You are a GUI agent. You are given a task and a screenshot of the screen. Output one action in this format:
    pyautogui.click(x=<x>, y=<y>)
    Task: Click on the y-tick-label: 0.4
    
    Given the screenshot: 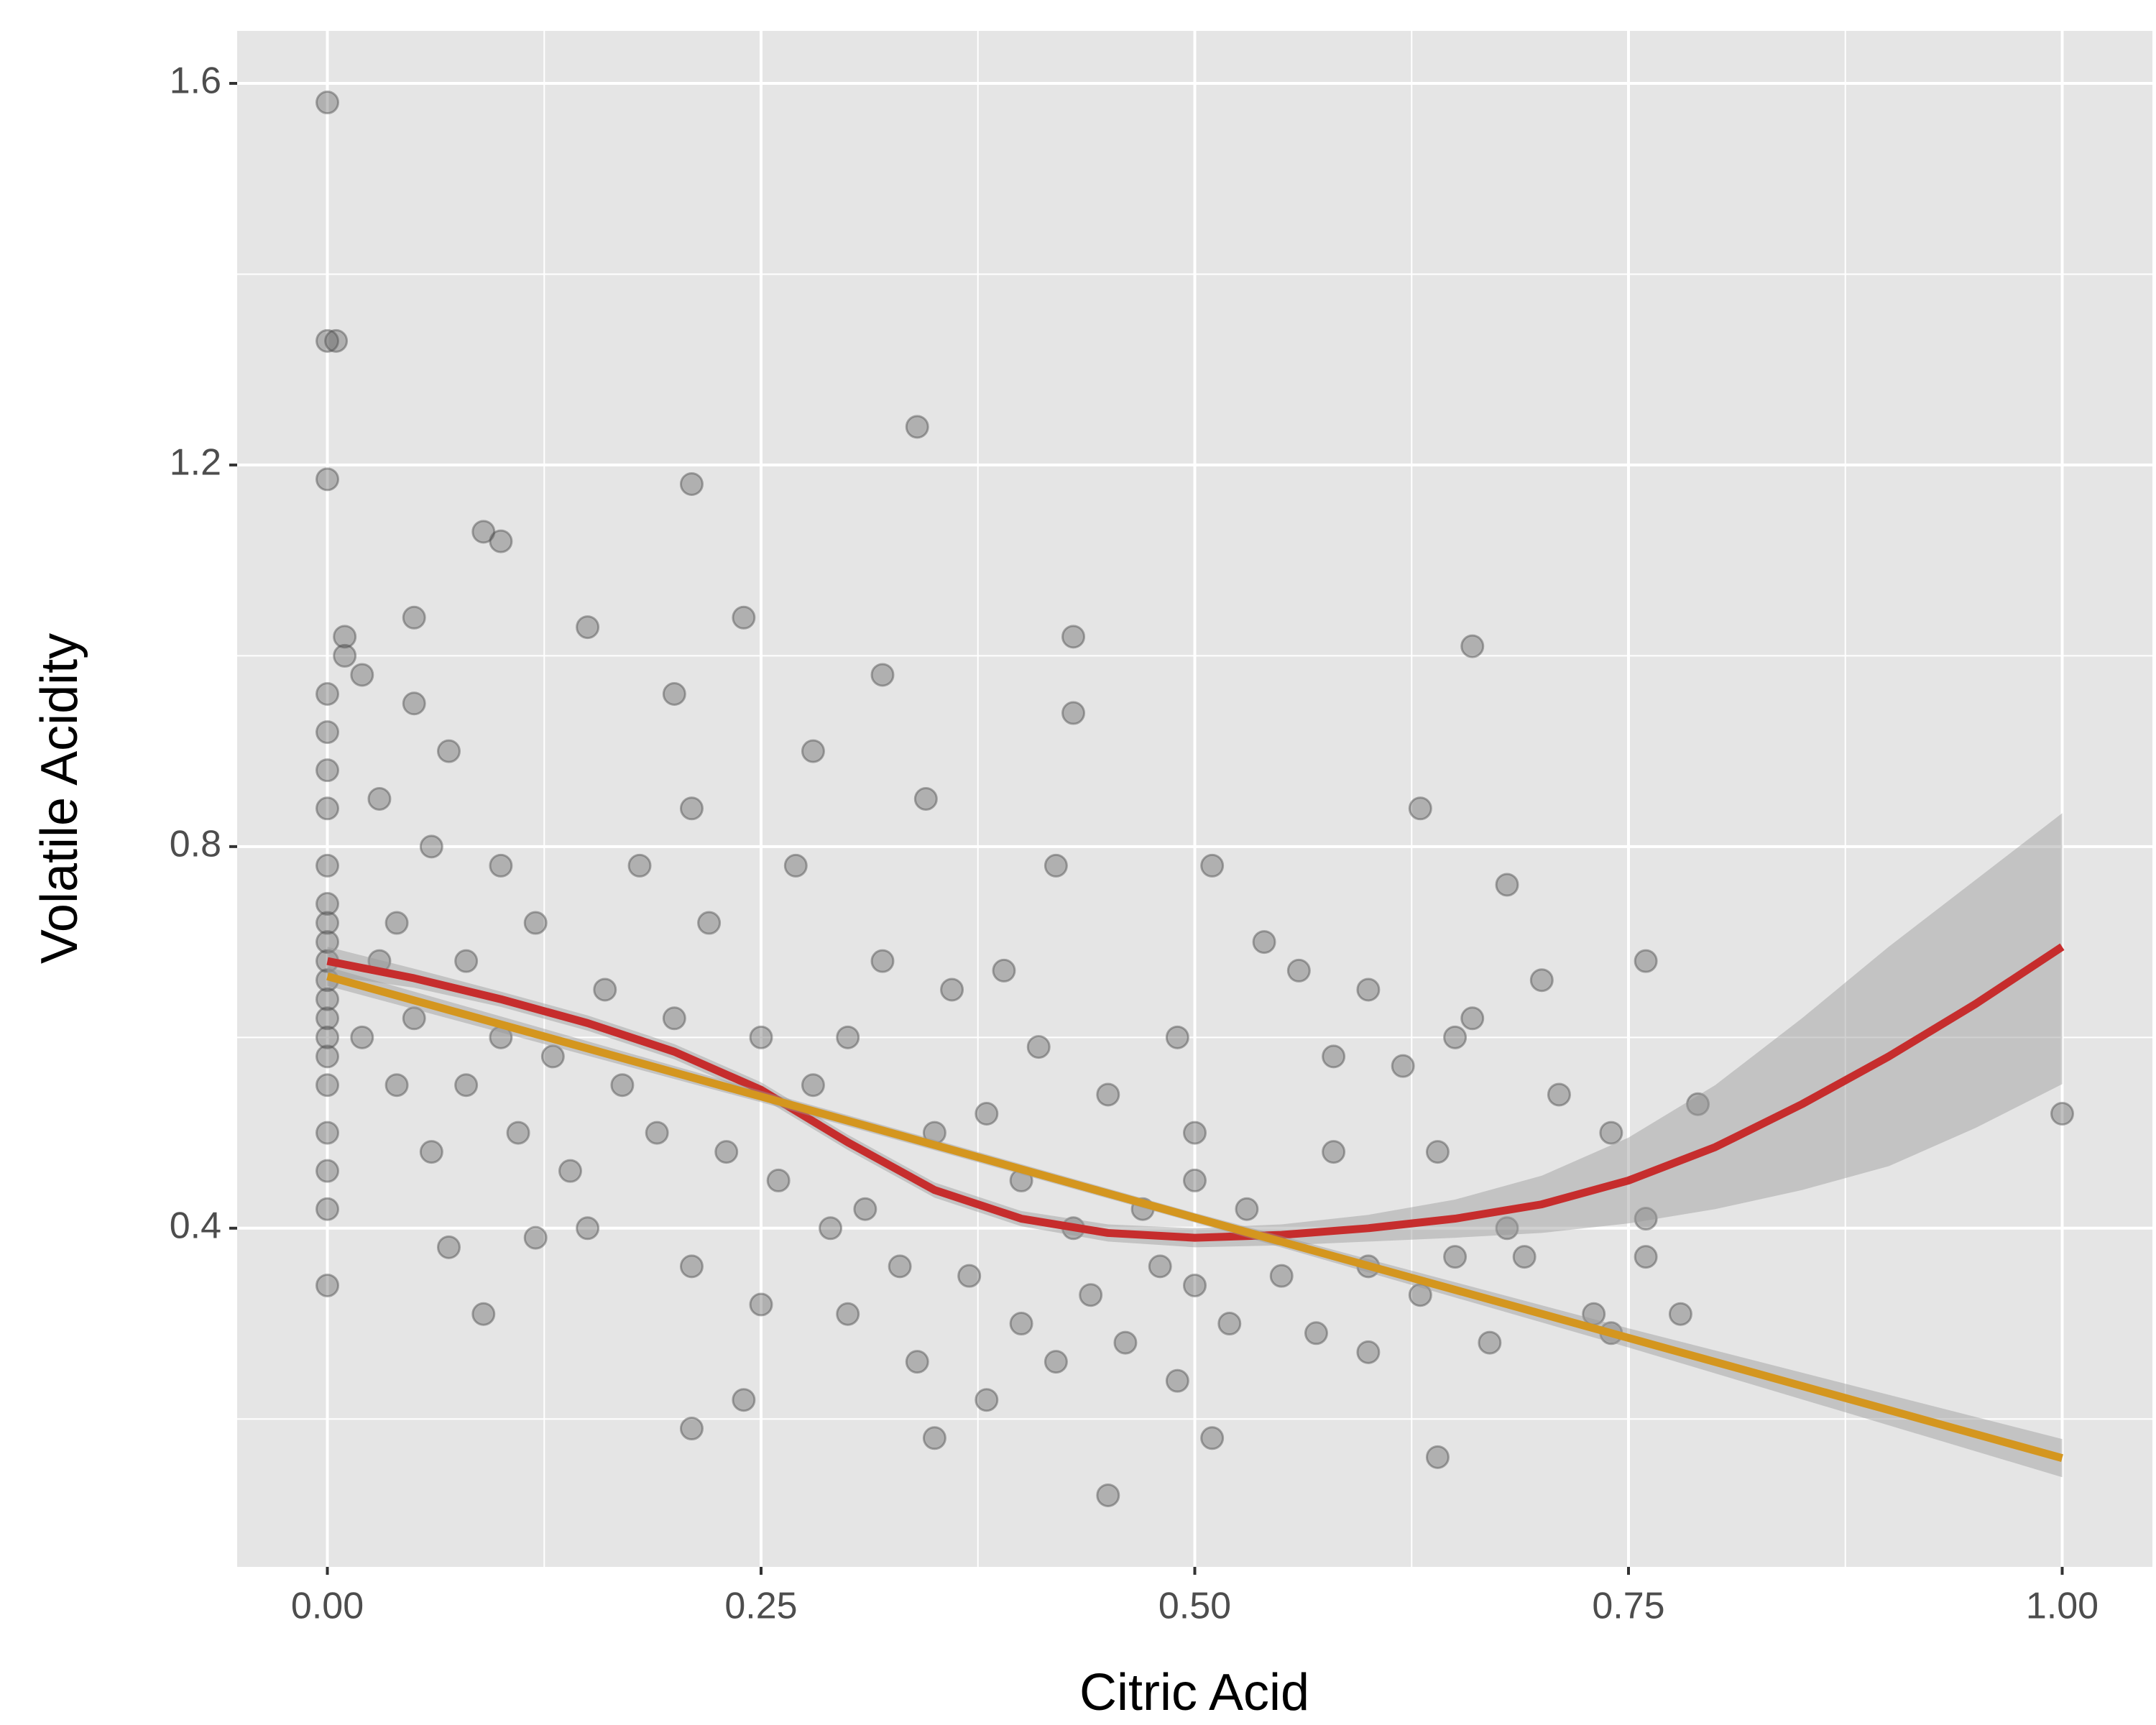 What is the action you would take?
    pyautogui.click(x=195, y=1226)
    